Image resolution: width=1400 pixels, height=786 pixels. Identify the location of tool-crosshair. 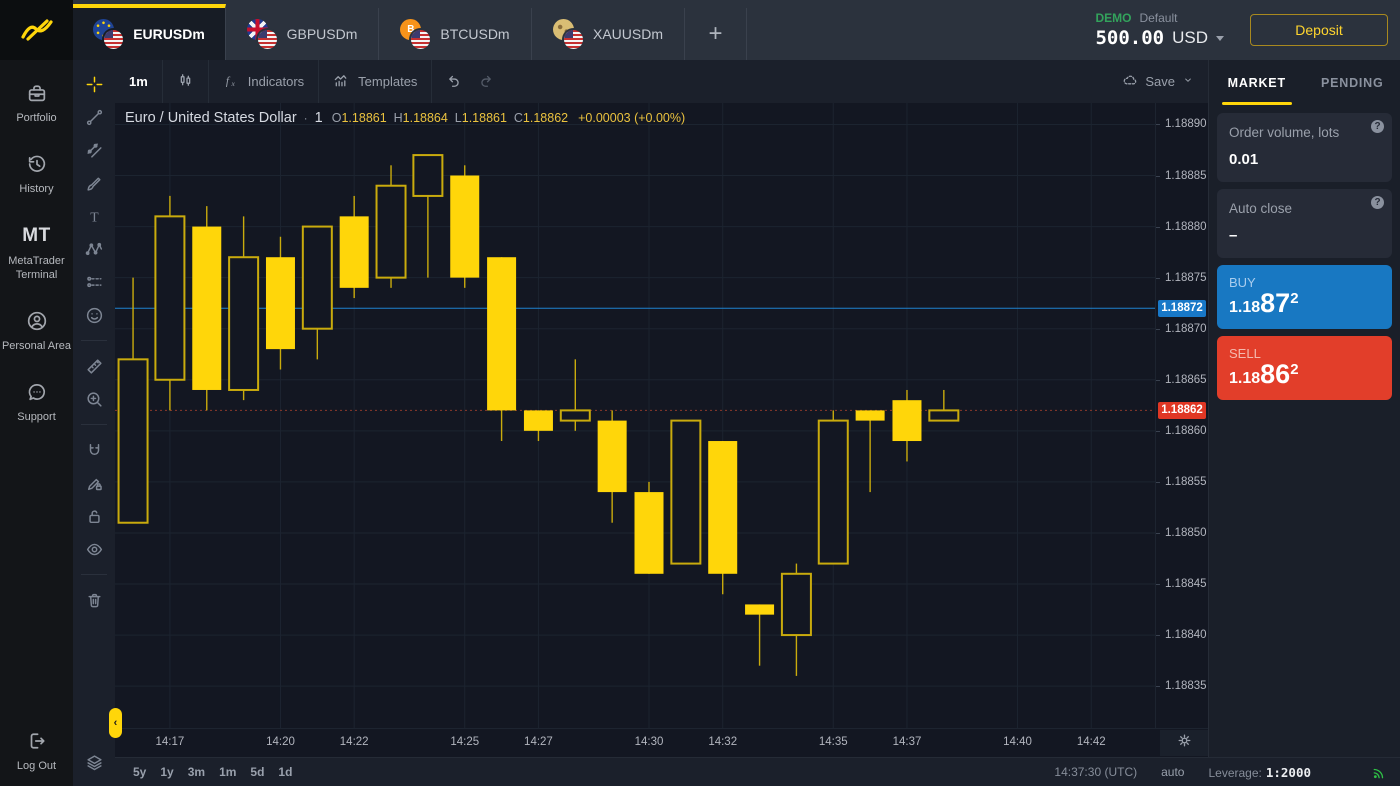
(94, 84).